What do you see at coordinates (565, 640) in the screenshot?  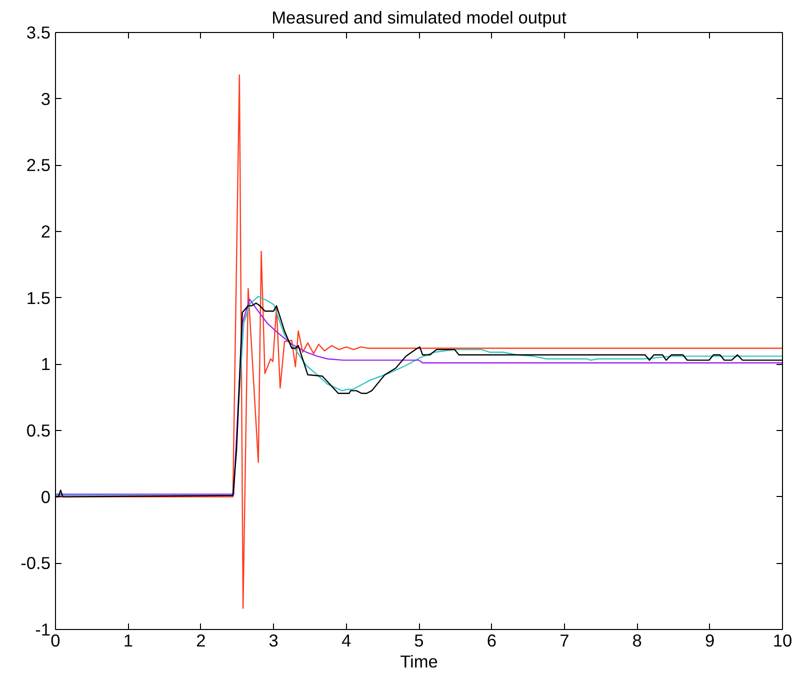 I see `x-tick-label: 7` at bounding box center [565, 640].